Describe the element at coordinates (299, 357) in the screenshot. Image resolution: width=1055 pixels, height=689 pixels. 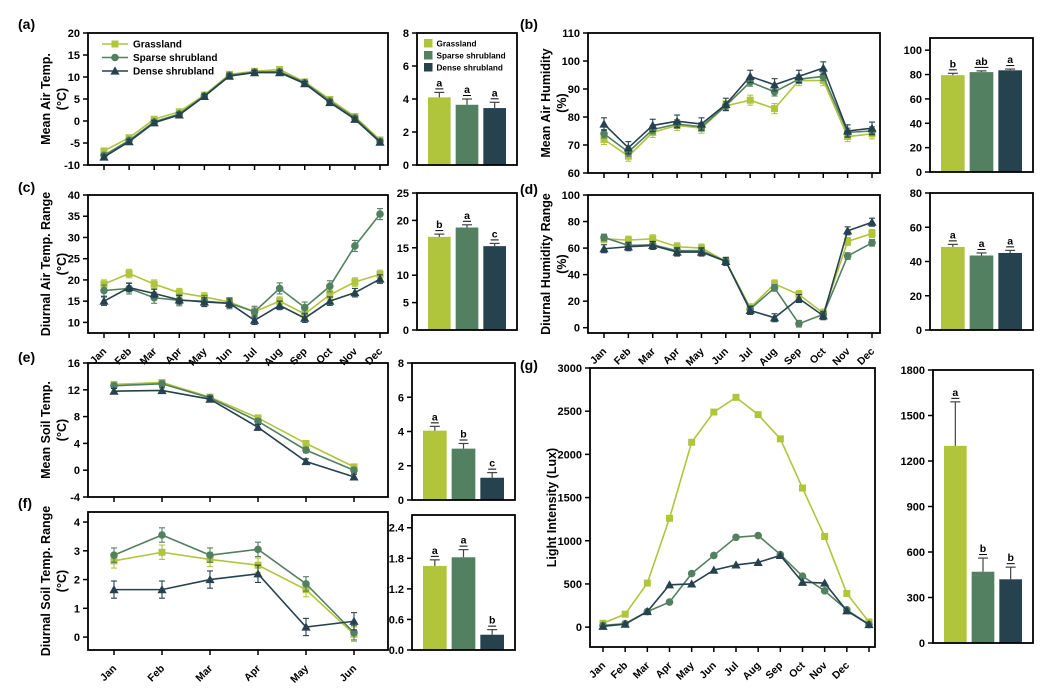
I see `x-tick-label: Sep` at that location.